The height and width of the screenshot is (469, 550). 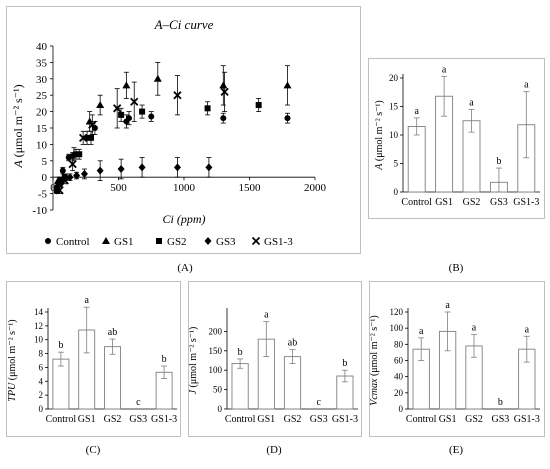 What do you see at coordinates (38, 326) in the screenshot?
I see `y-tick-label-c: 12` at bounding box center [38, 326].